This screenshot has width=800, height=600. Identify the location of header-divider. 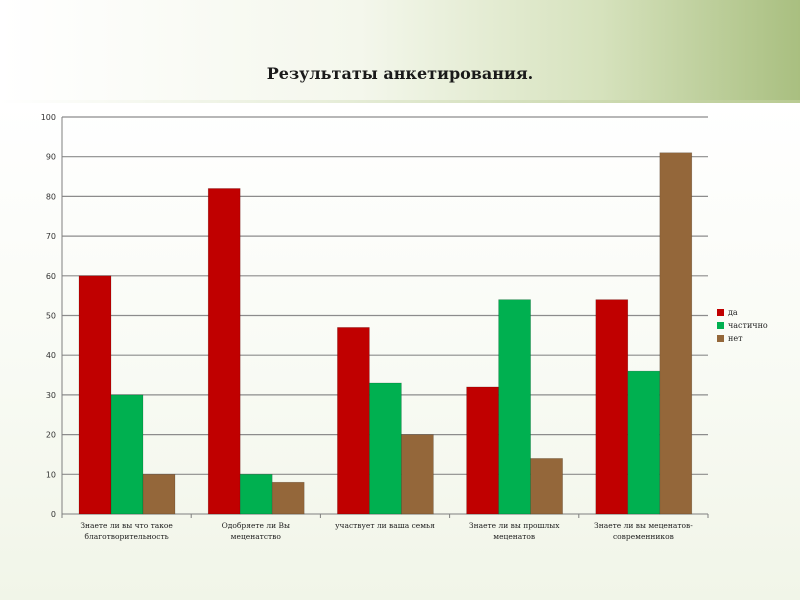
(400, 101).